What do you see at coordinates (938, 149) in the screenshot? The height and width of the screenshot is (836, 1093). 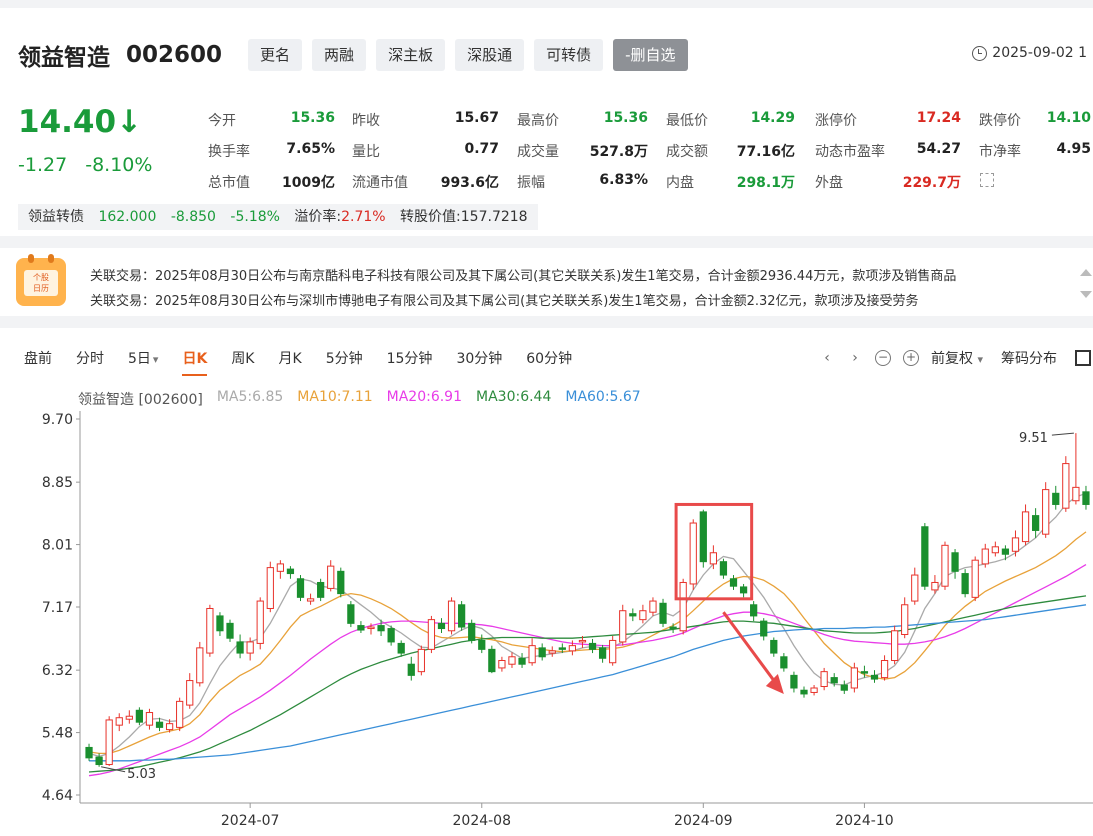 I see `quote-value: 54.27` at bounding box center [938, 149].